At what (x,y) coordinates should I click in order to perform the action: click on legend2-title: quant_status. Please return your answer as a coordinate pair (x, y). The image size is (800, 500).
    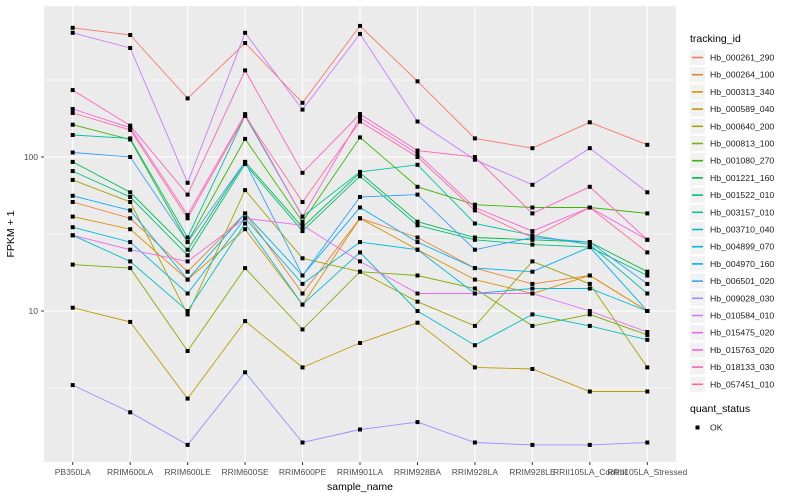
    Looking at the image, I should click on (720, 409).